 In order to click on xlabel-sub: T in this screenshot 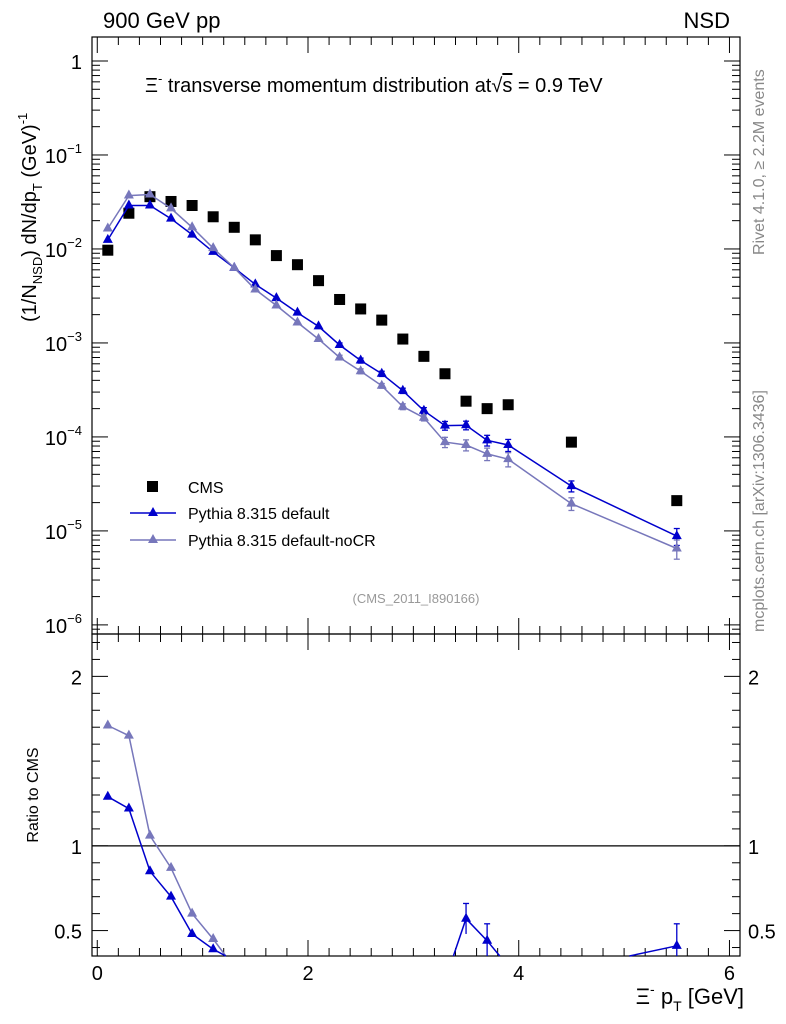, I will do `click(677, 1006)`.